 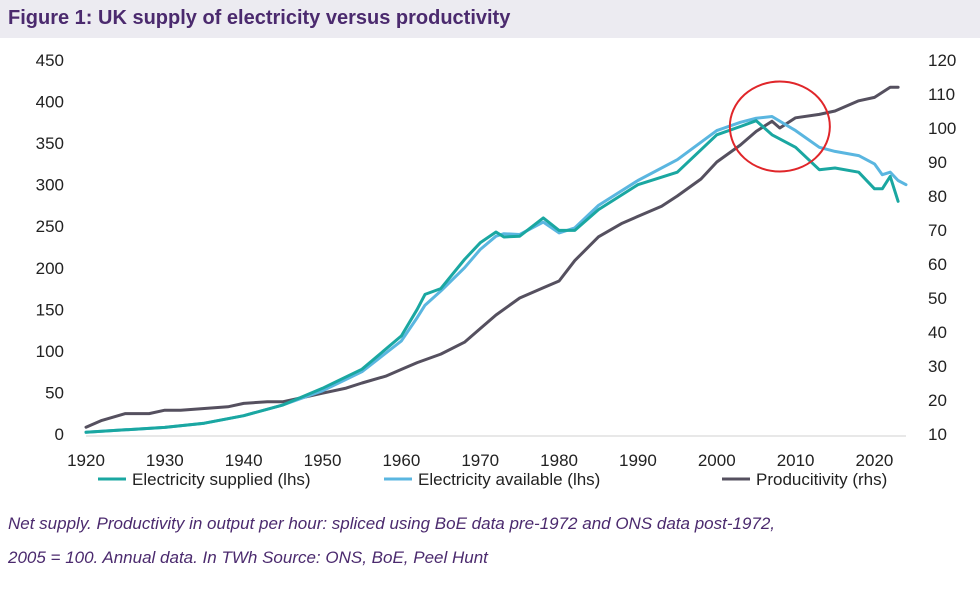 I want to click on x-tick-label: 1920, so click(x=86, y=460).